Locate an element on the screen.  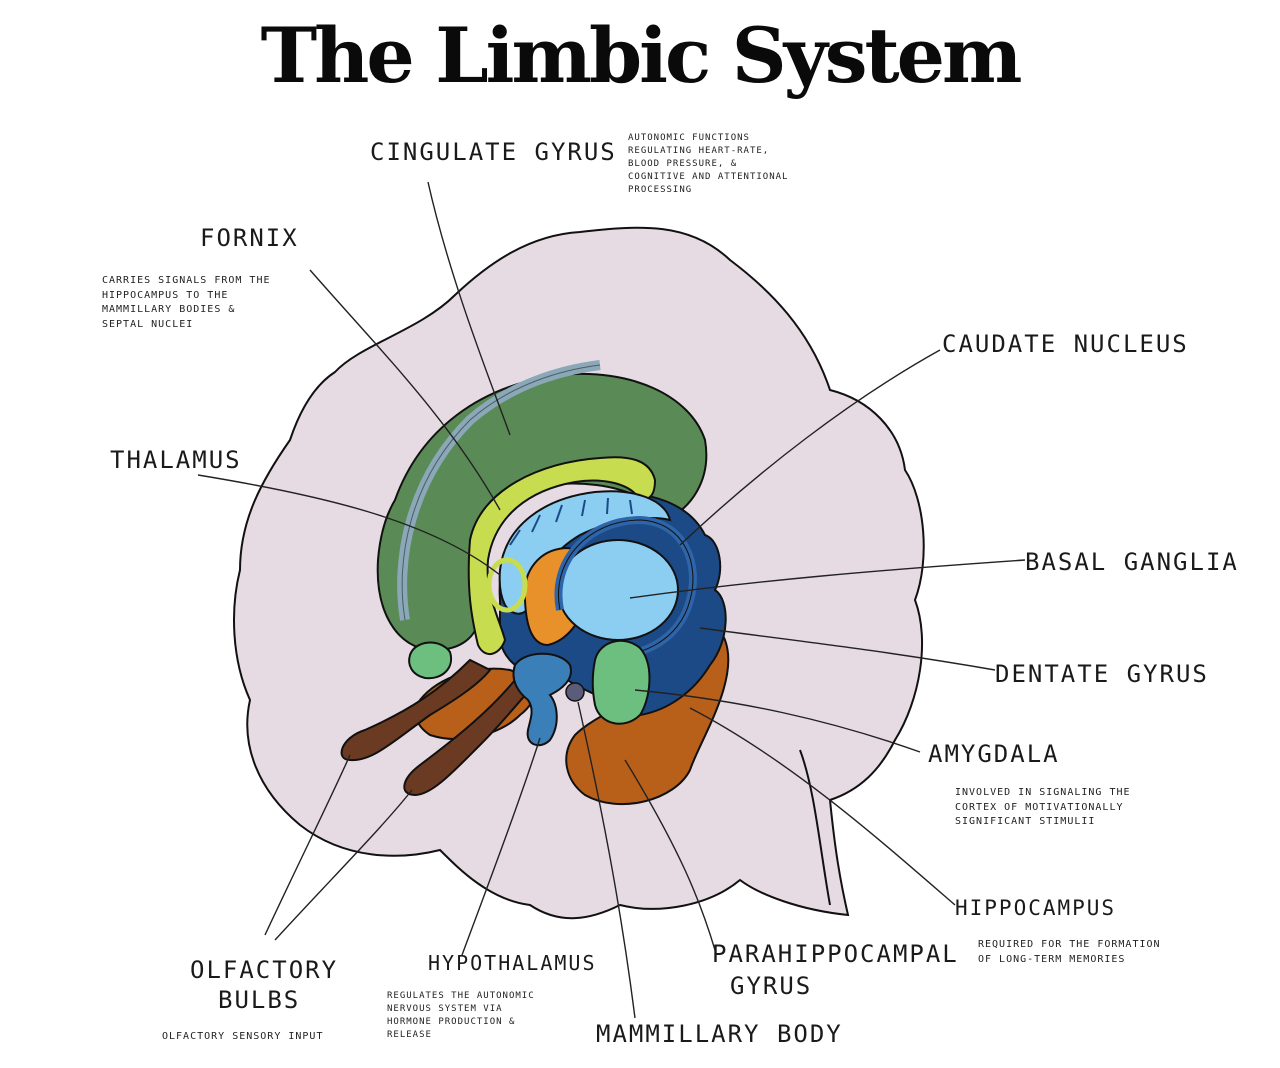
note-line: INVOLVED IN SIGNALING THE is located at coordinates (1043, 792).